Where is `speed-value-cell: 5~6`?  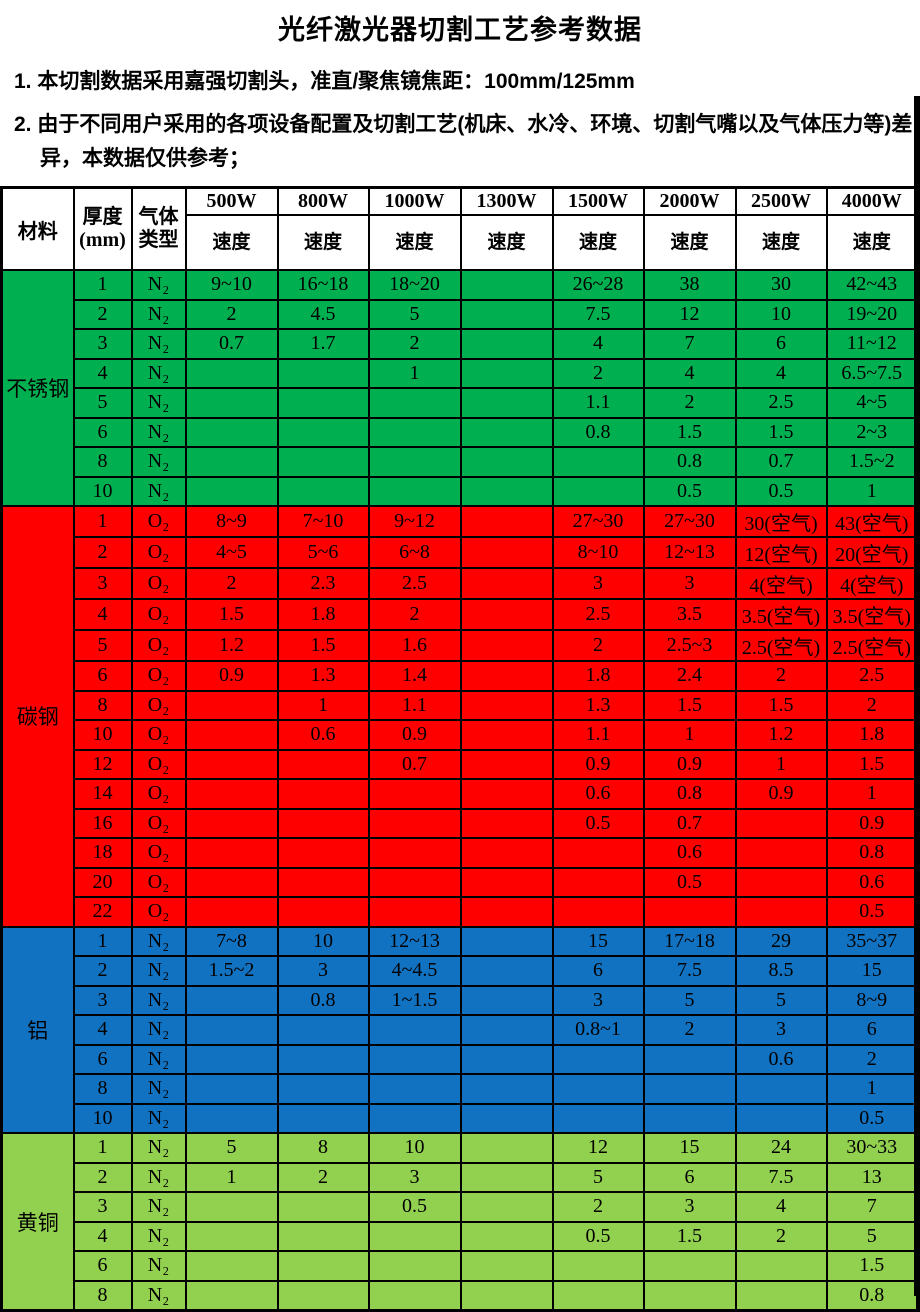 speed-value-cell: 5~6 is located at coordinates (323, 553).